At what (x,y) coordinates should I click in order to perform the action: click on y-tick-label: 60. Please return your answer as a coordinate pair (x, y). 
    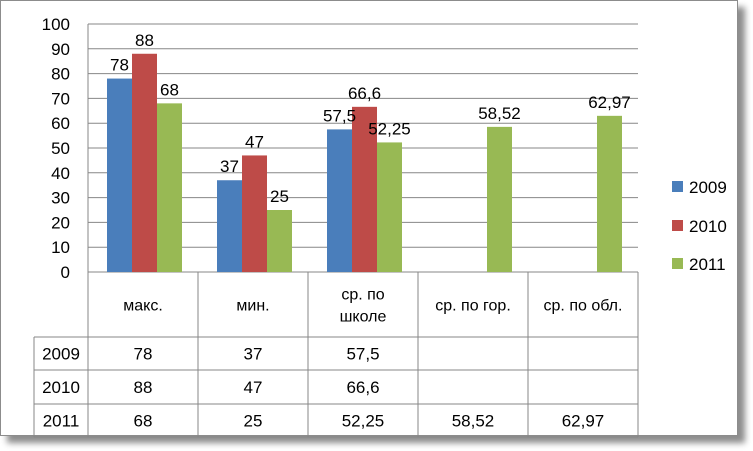
    Looking at the image, I should click on (60, 123).